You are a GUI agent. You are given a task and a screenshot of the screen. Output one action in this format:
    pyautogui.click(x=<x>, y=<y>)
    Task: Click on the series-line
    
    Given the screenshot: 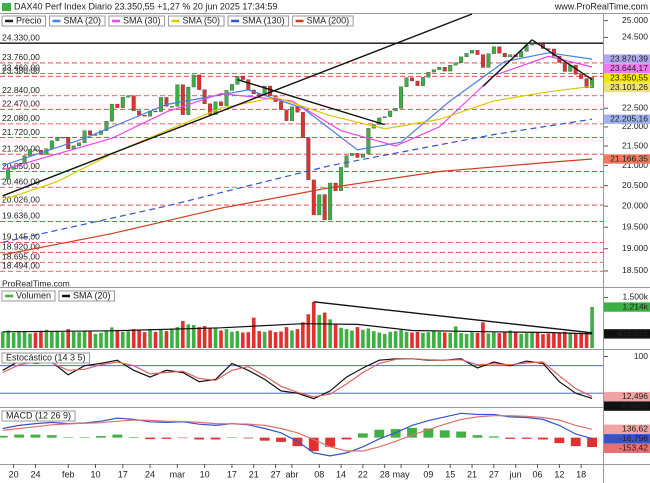 What is the action you would take?
    pyautogui.click(x=297, y=378)
    